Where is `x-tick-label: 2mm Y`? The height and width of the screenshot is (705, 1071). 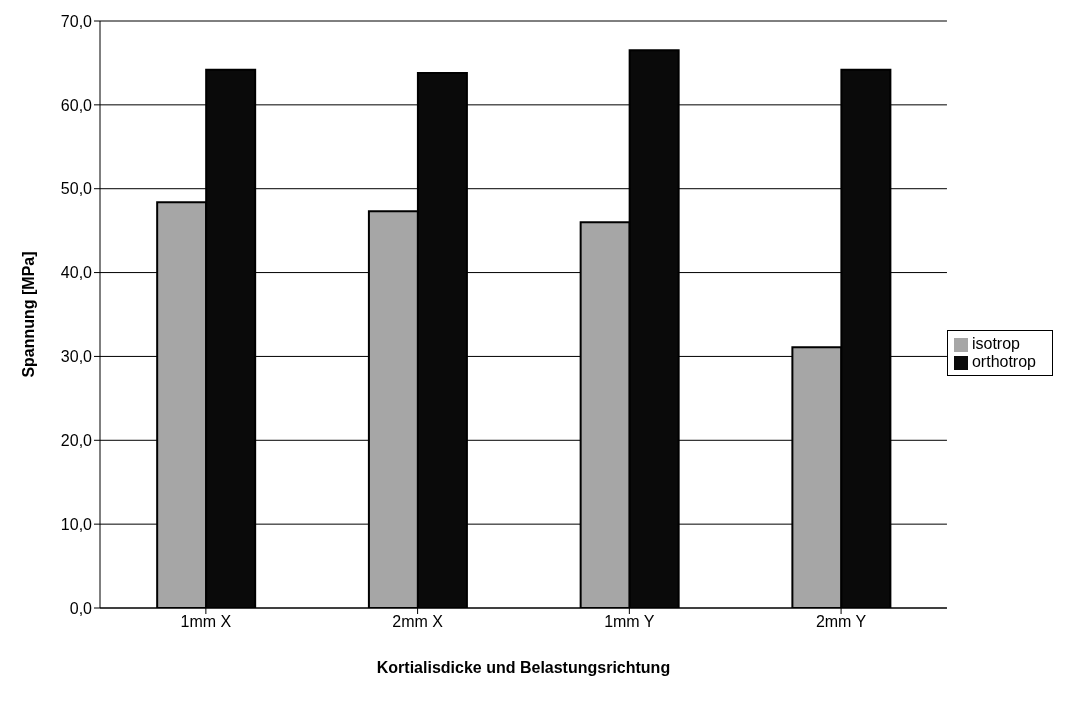 x-tick-label: 2mm Y is located at coordinates (841, 622).